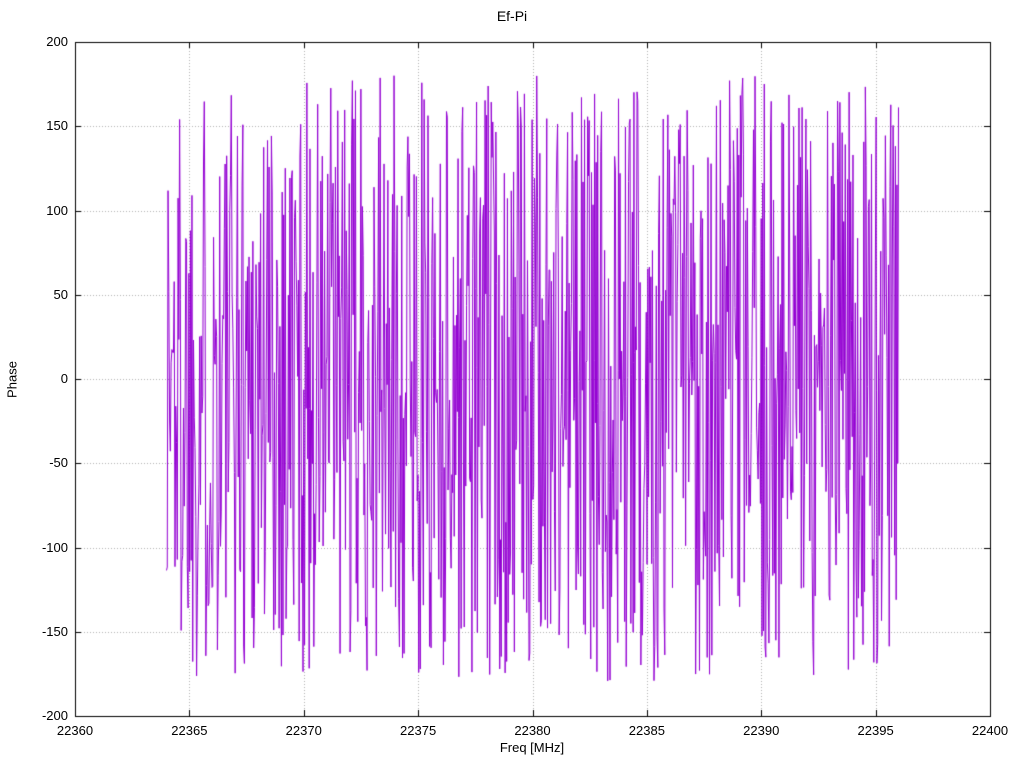  What do you see at coordinates (54, 547) in the screenshot?
I see `y-tick-label: -100` at bounding box center [54, 547].